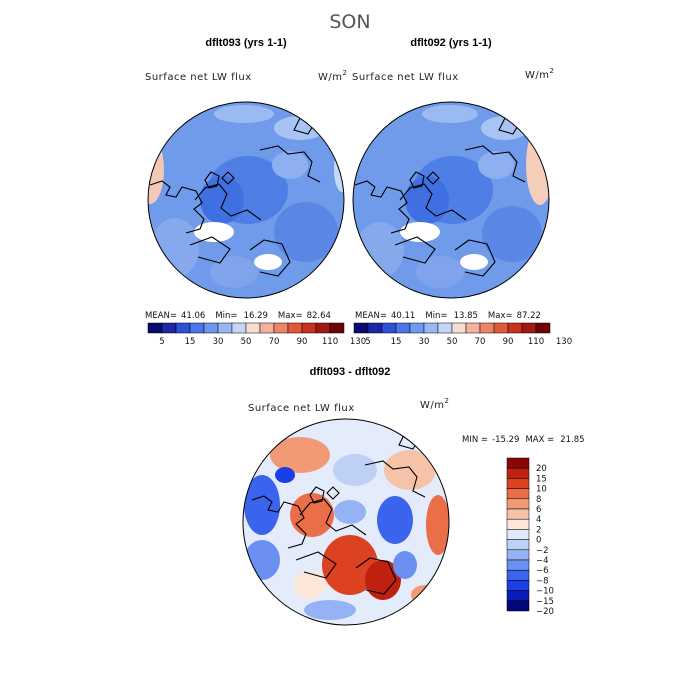 This screenshot has height=700, width=700. What do you see at coordinates (545, 592) in the screenshot?
I see `colorbar-tick-label: −10` at bounding box center [545, 592].